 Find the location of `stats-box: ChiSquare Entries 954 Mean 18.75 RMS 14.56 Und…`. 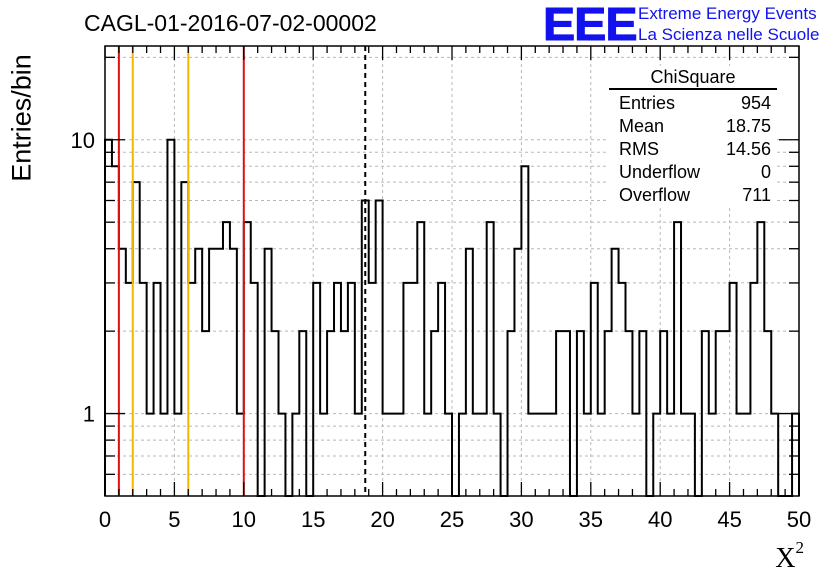

stats-box: ChiSquare Entries 954 Mean 18.75 RMS 14.56 Und… is located at coordinates (693, 136).